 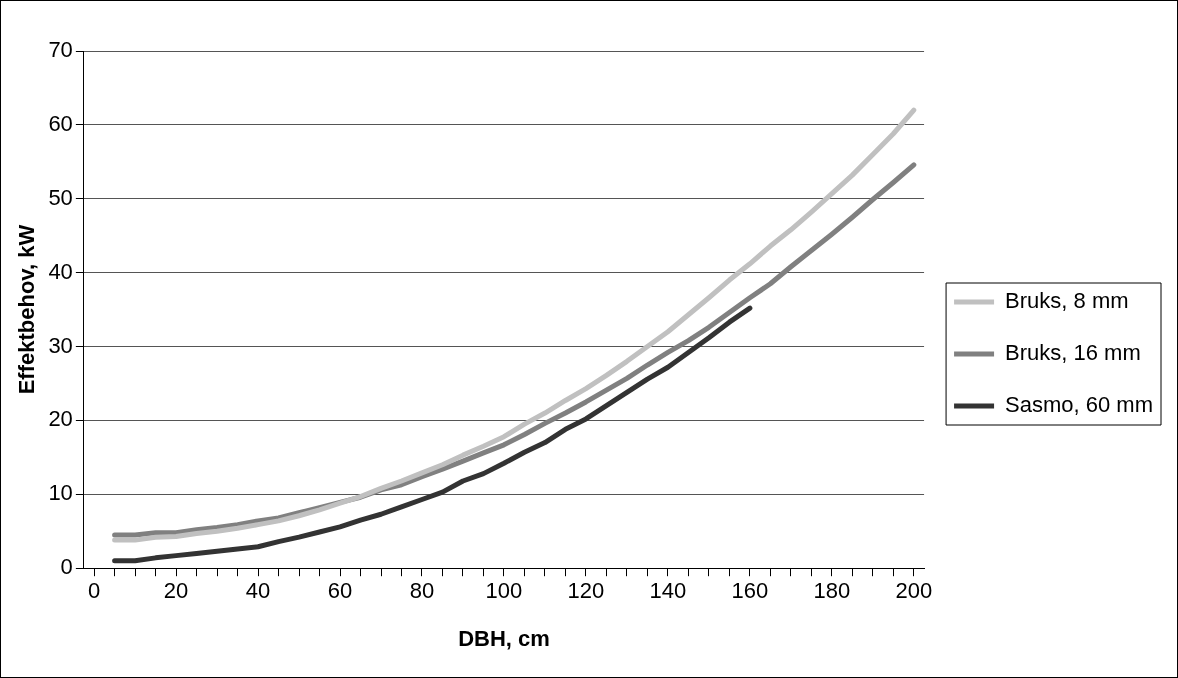 What do you see at coordinates (422, 591) in the screenshot?
I see `x-tick-label: 80` at bounding box center [422, 591].